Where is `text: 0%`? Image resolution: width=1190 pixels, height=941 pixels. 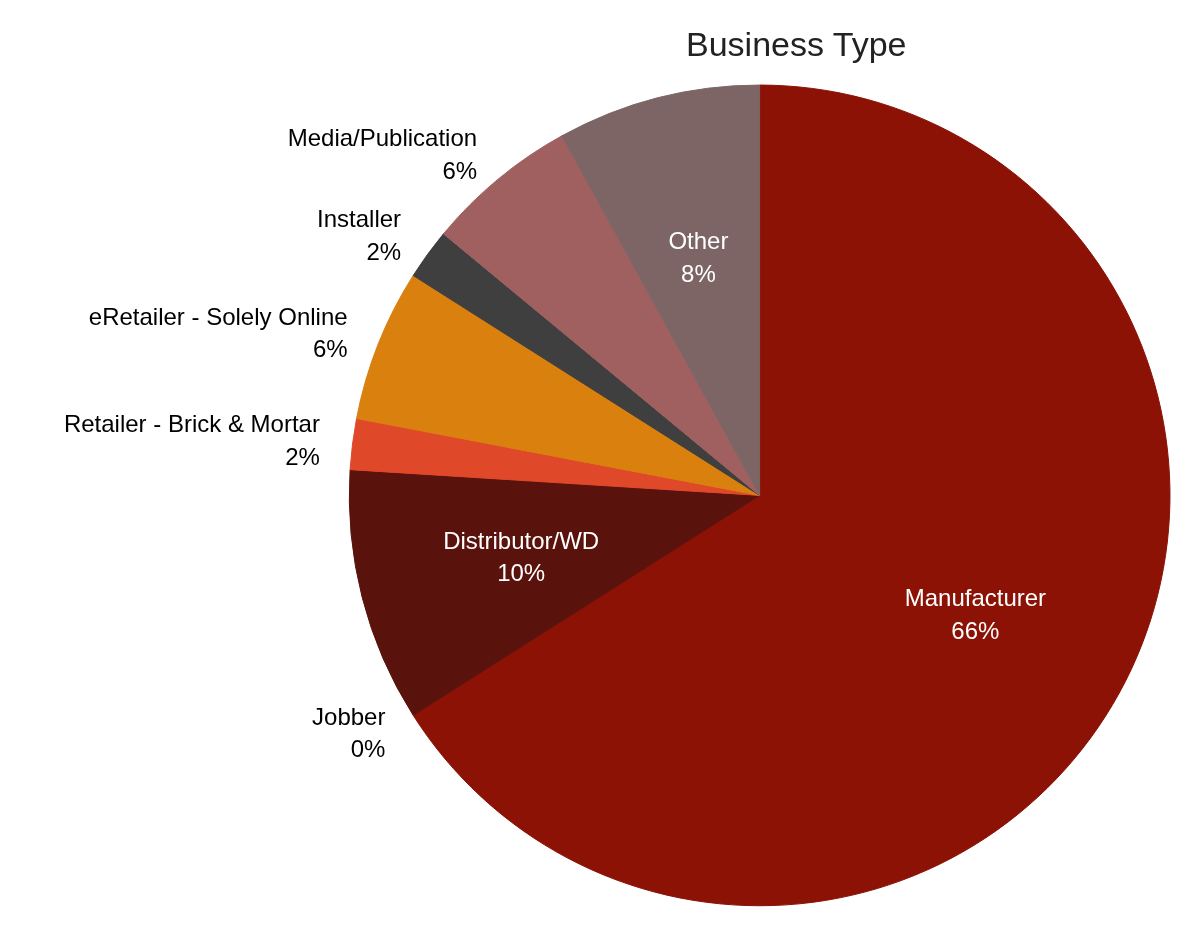
text: 0% is located at coordinates (368, 749).